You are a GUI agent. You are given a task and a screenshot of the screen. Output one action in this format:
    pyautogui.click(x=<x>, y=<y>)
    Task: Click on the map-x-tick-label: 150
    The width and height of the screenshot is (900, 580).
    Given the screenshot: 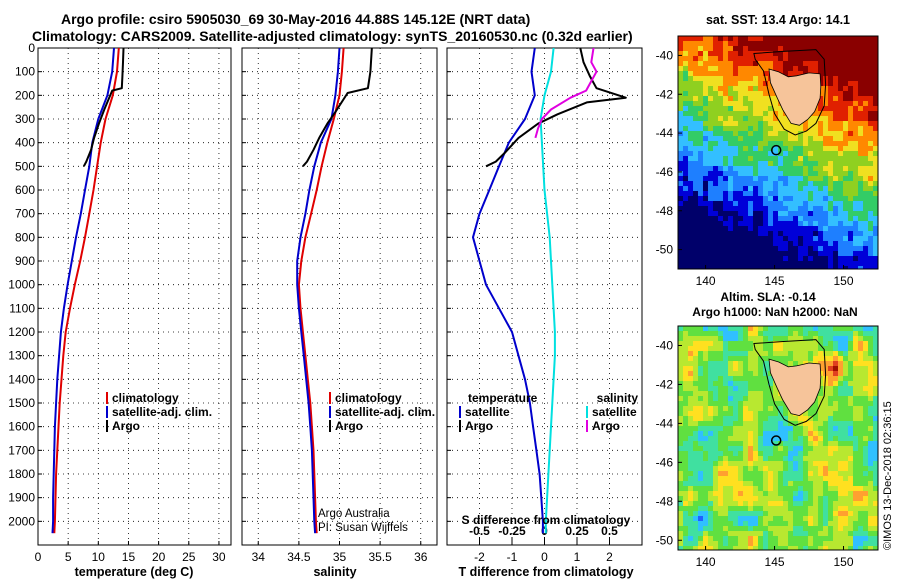 What is the action you would take?
    pyautogui.click(x=844, y=281)
    